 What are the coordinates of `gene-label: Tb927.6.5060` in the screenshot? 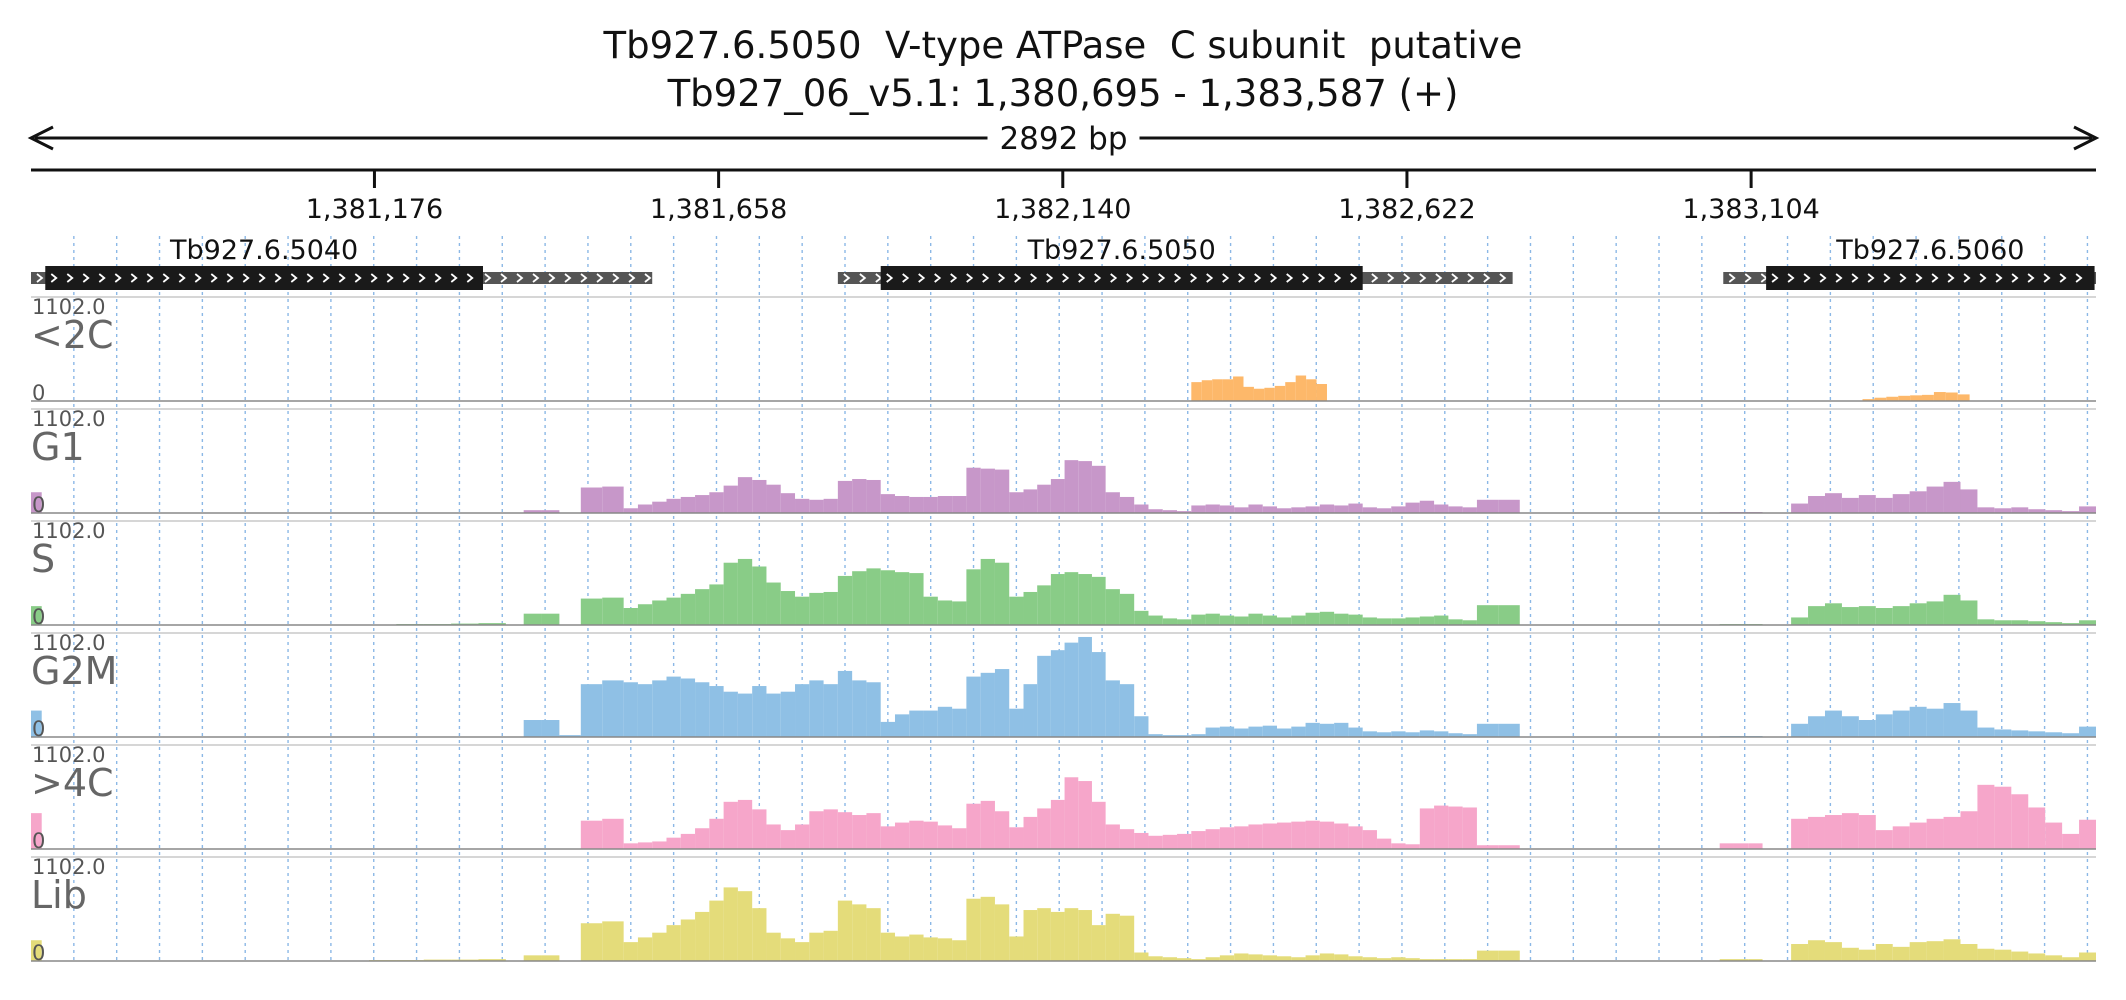 It's located at (1929, 250).